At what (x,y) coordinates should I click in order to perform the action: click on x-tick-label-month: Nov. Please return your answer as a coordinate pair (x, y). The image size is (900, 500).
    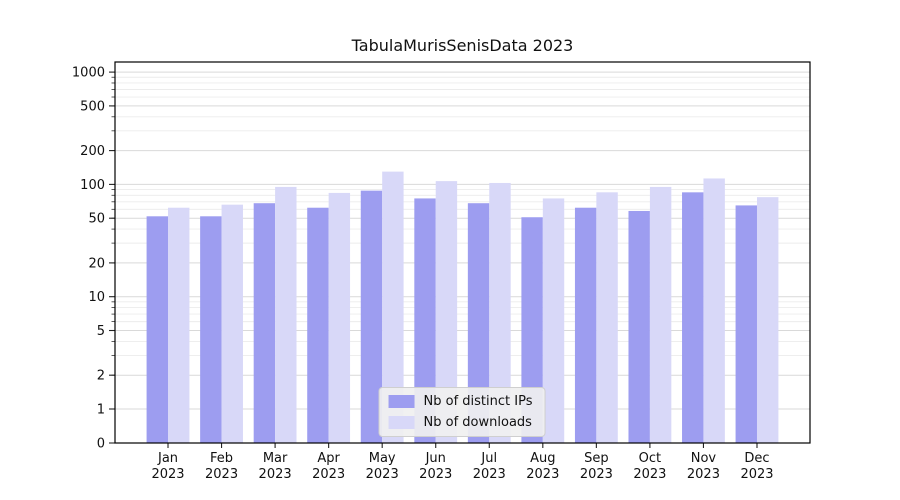
    Looking at the image, I should click on (704, 458).